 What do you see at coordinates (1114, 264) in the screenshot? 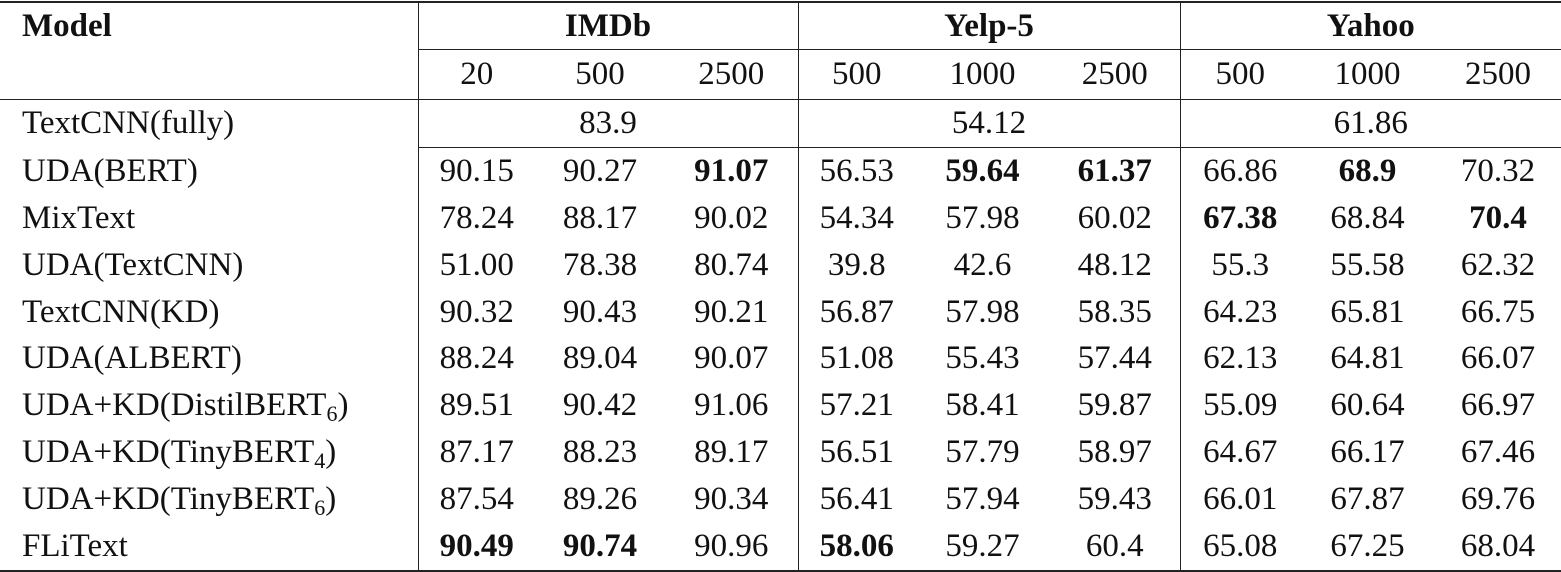
I see `score-cell: 48.12` at bounding box center [1114, 264].